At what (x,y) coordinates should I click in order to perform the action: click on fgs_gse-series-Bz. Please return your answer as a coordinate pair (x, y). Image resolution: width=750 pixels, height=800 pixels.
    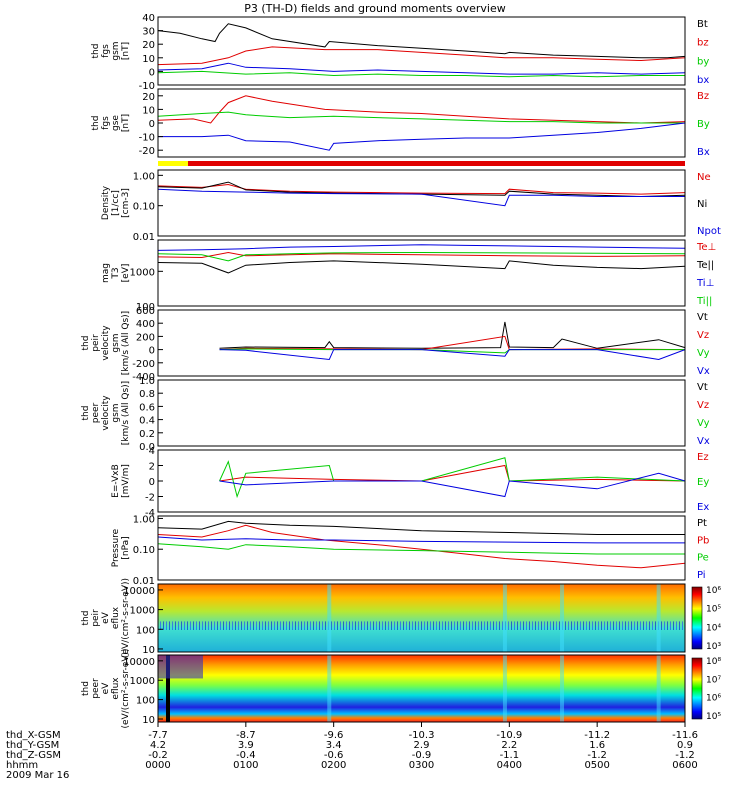
    Looking at the image, I should click on (421, 109).